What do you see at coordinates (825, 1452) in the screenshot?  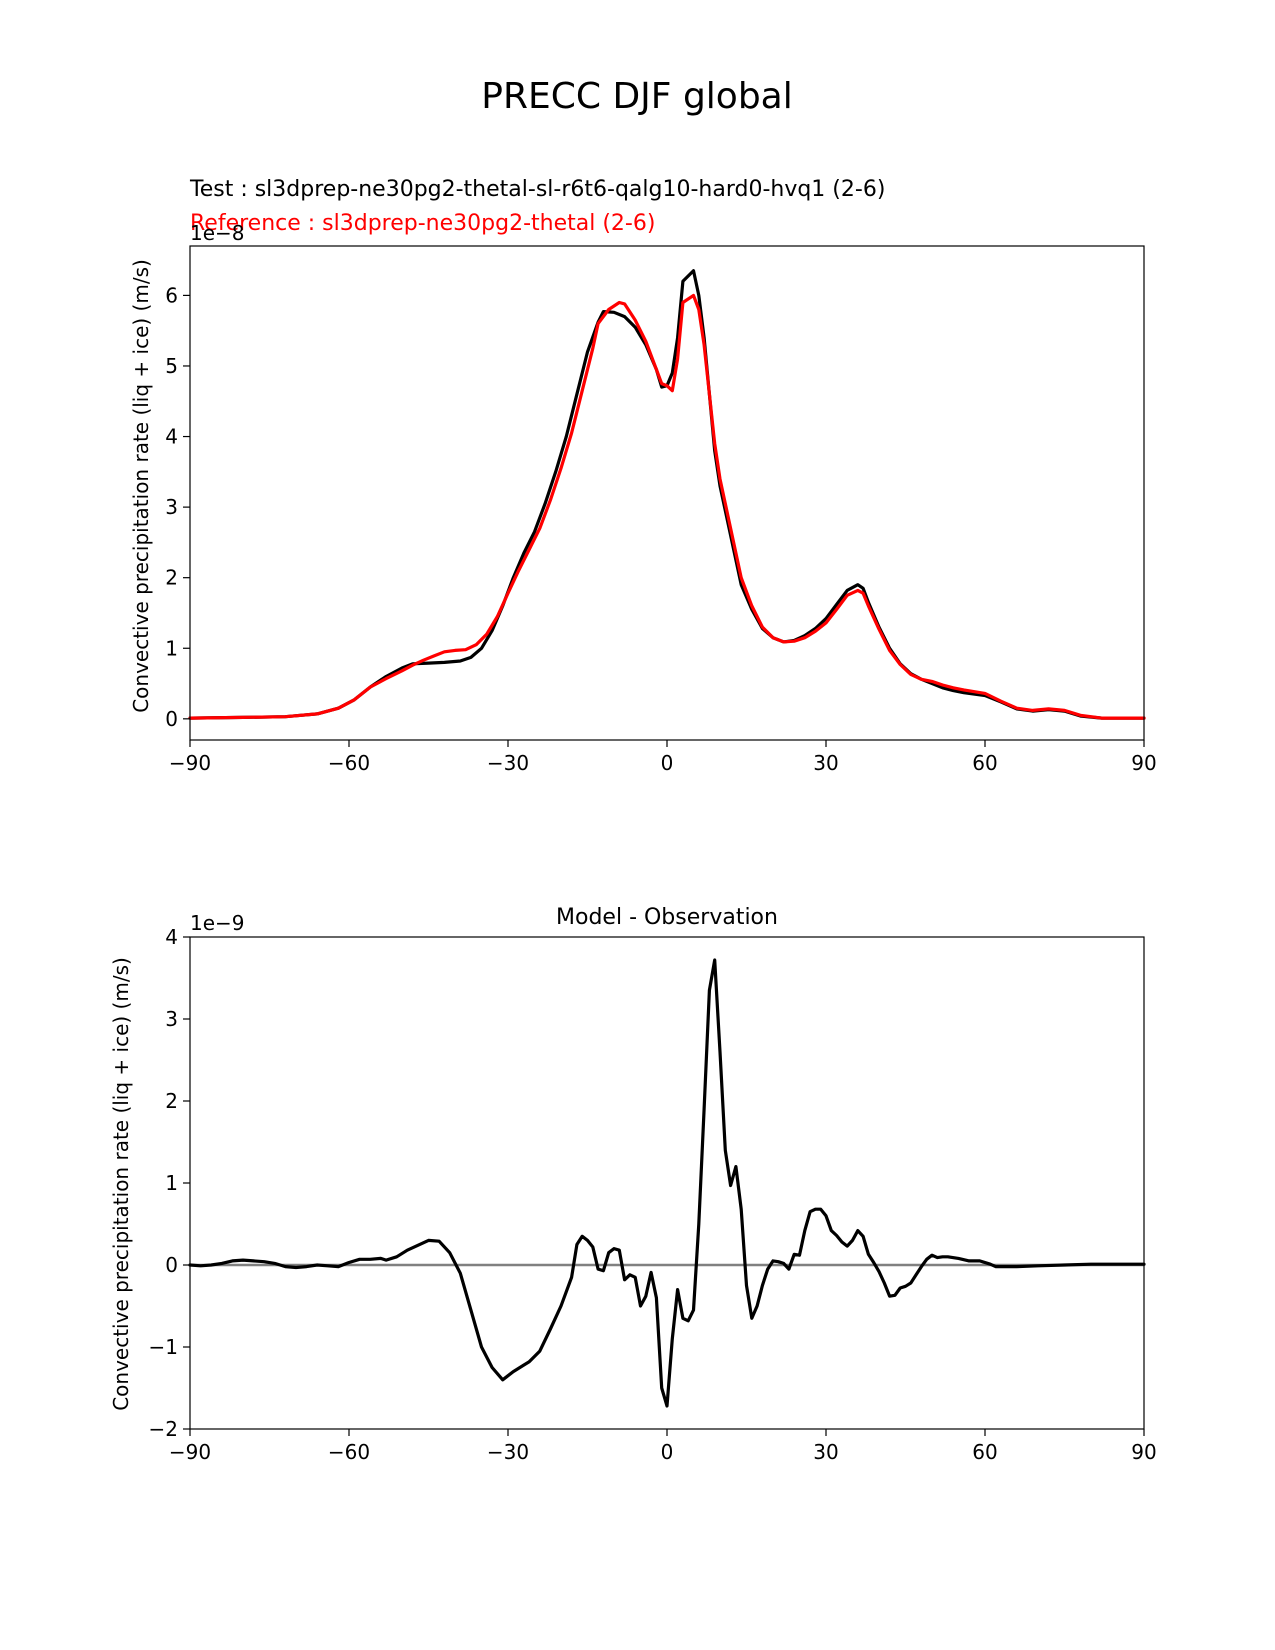 I see `bottom-xtick-label: 30` at bounding box center [825, 1452].